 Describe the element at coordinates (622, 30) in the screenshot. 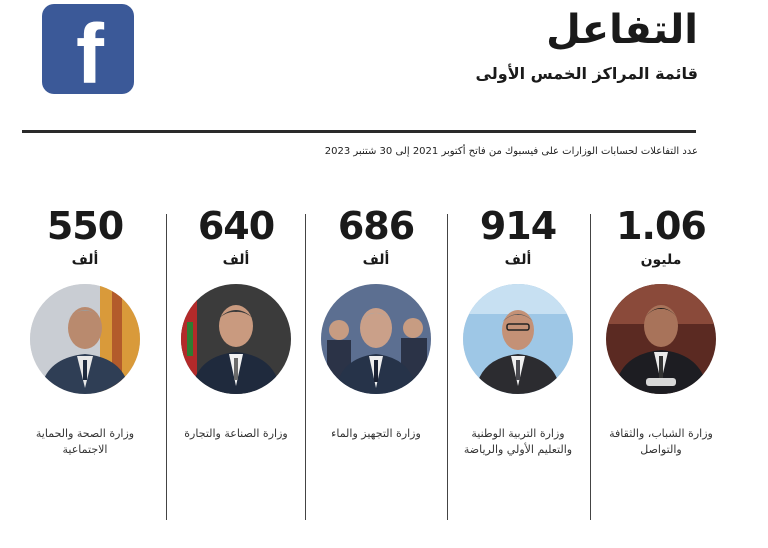

I see `page-title: التفاعل` at that location.